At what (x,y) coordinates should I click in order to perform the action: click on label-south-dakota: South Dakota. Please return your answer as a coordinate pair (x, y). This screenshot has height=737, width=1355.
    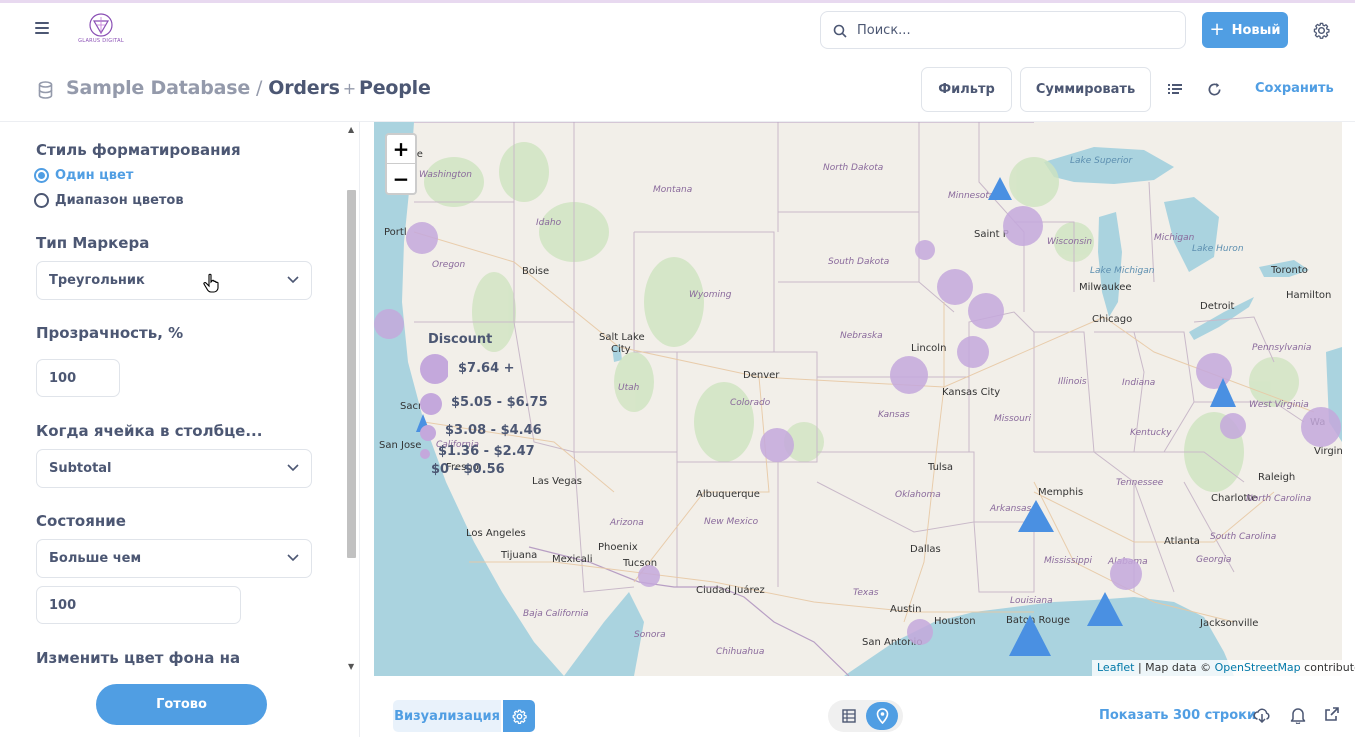
    Looking at the image, I should click on (858, 262).